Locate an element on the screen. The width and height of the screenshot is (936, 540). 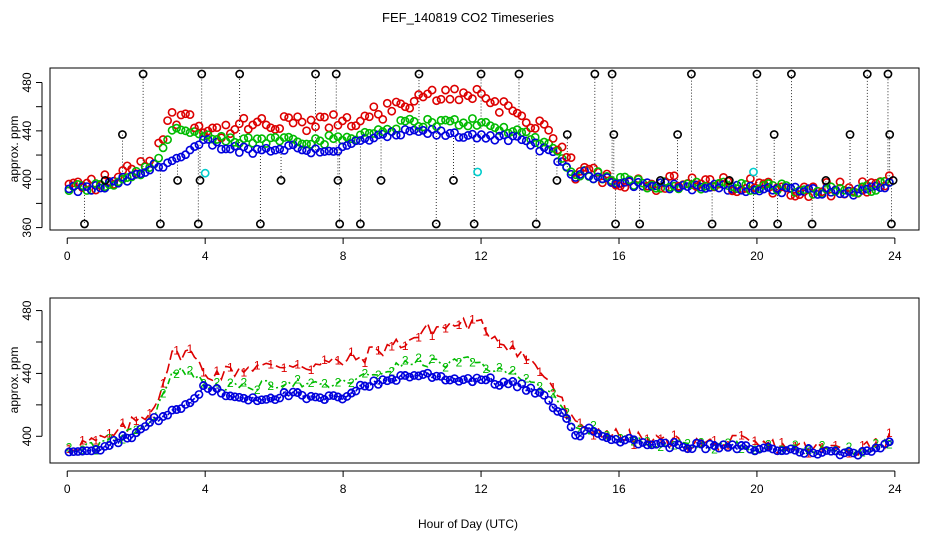
top-x-tick-label: 8 is located at coordinates (343, 256).